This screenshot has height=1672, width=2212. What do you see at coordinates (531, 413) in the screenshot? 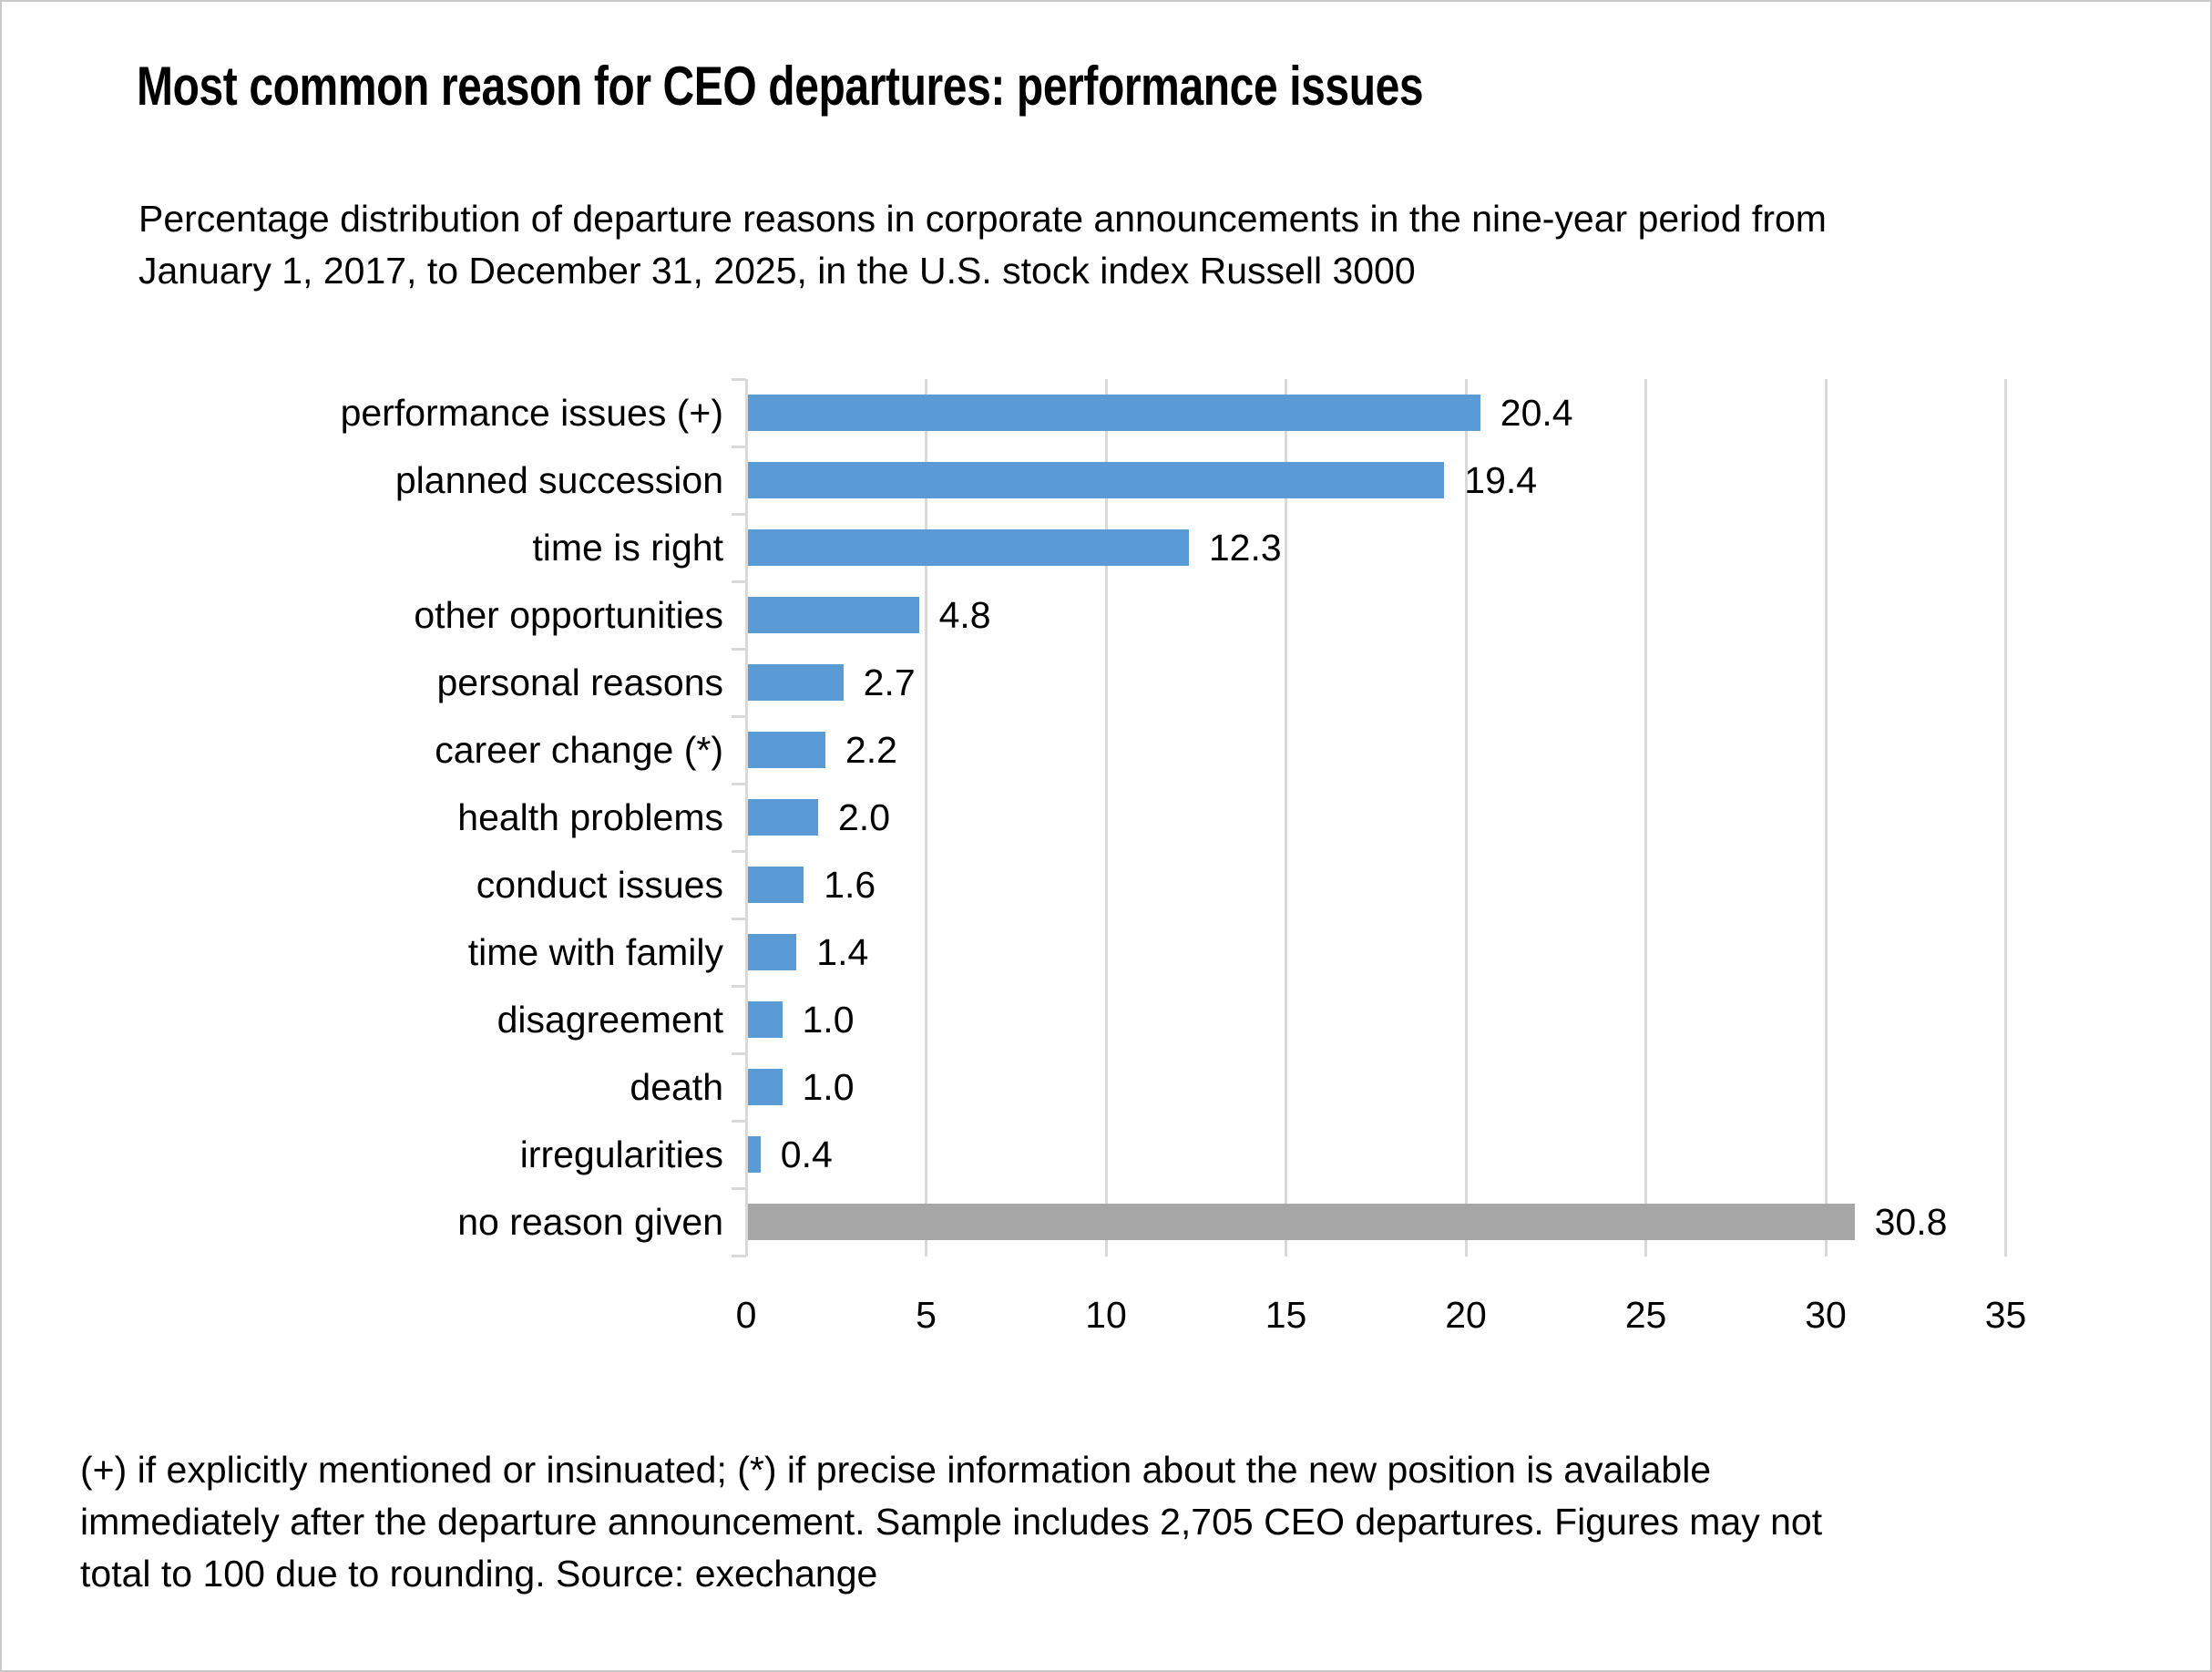
I see `category-label: performance issues (+)` at bounding box center [531, 413].